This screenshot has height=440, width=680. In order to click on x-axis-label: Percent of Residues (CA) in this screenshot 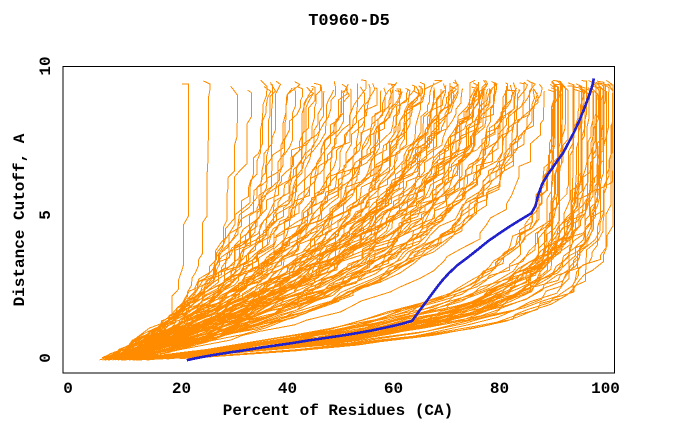, I will do `click(338, 411)`.